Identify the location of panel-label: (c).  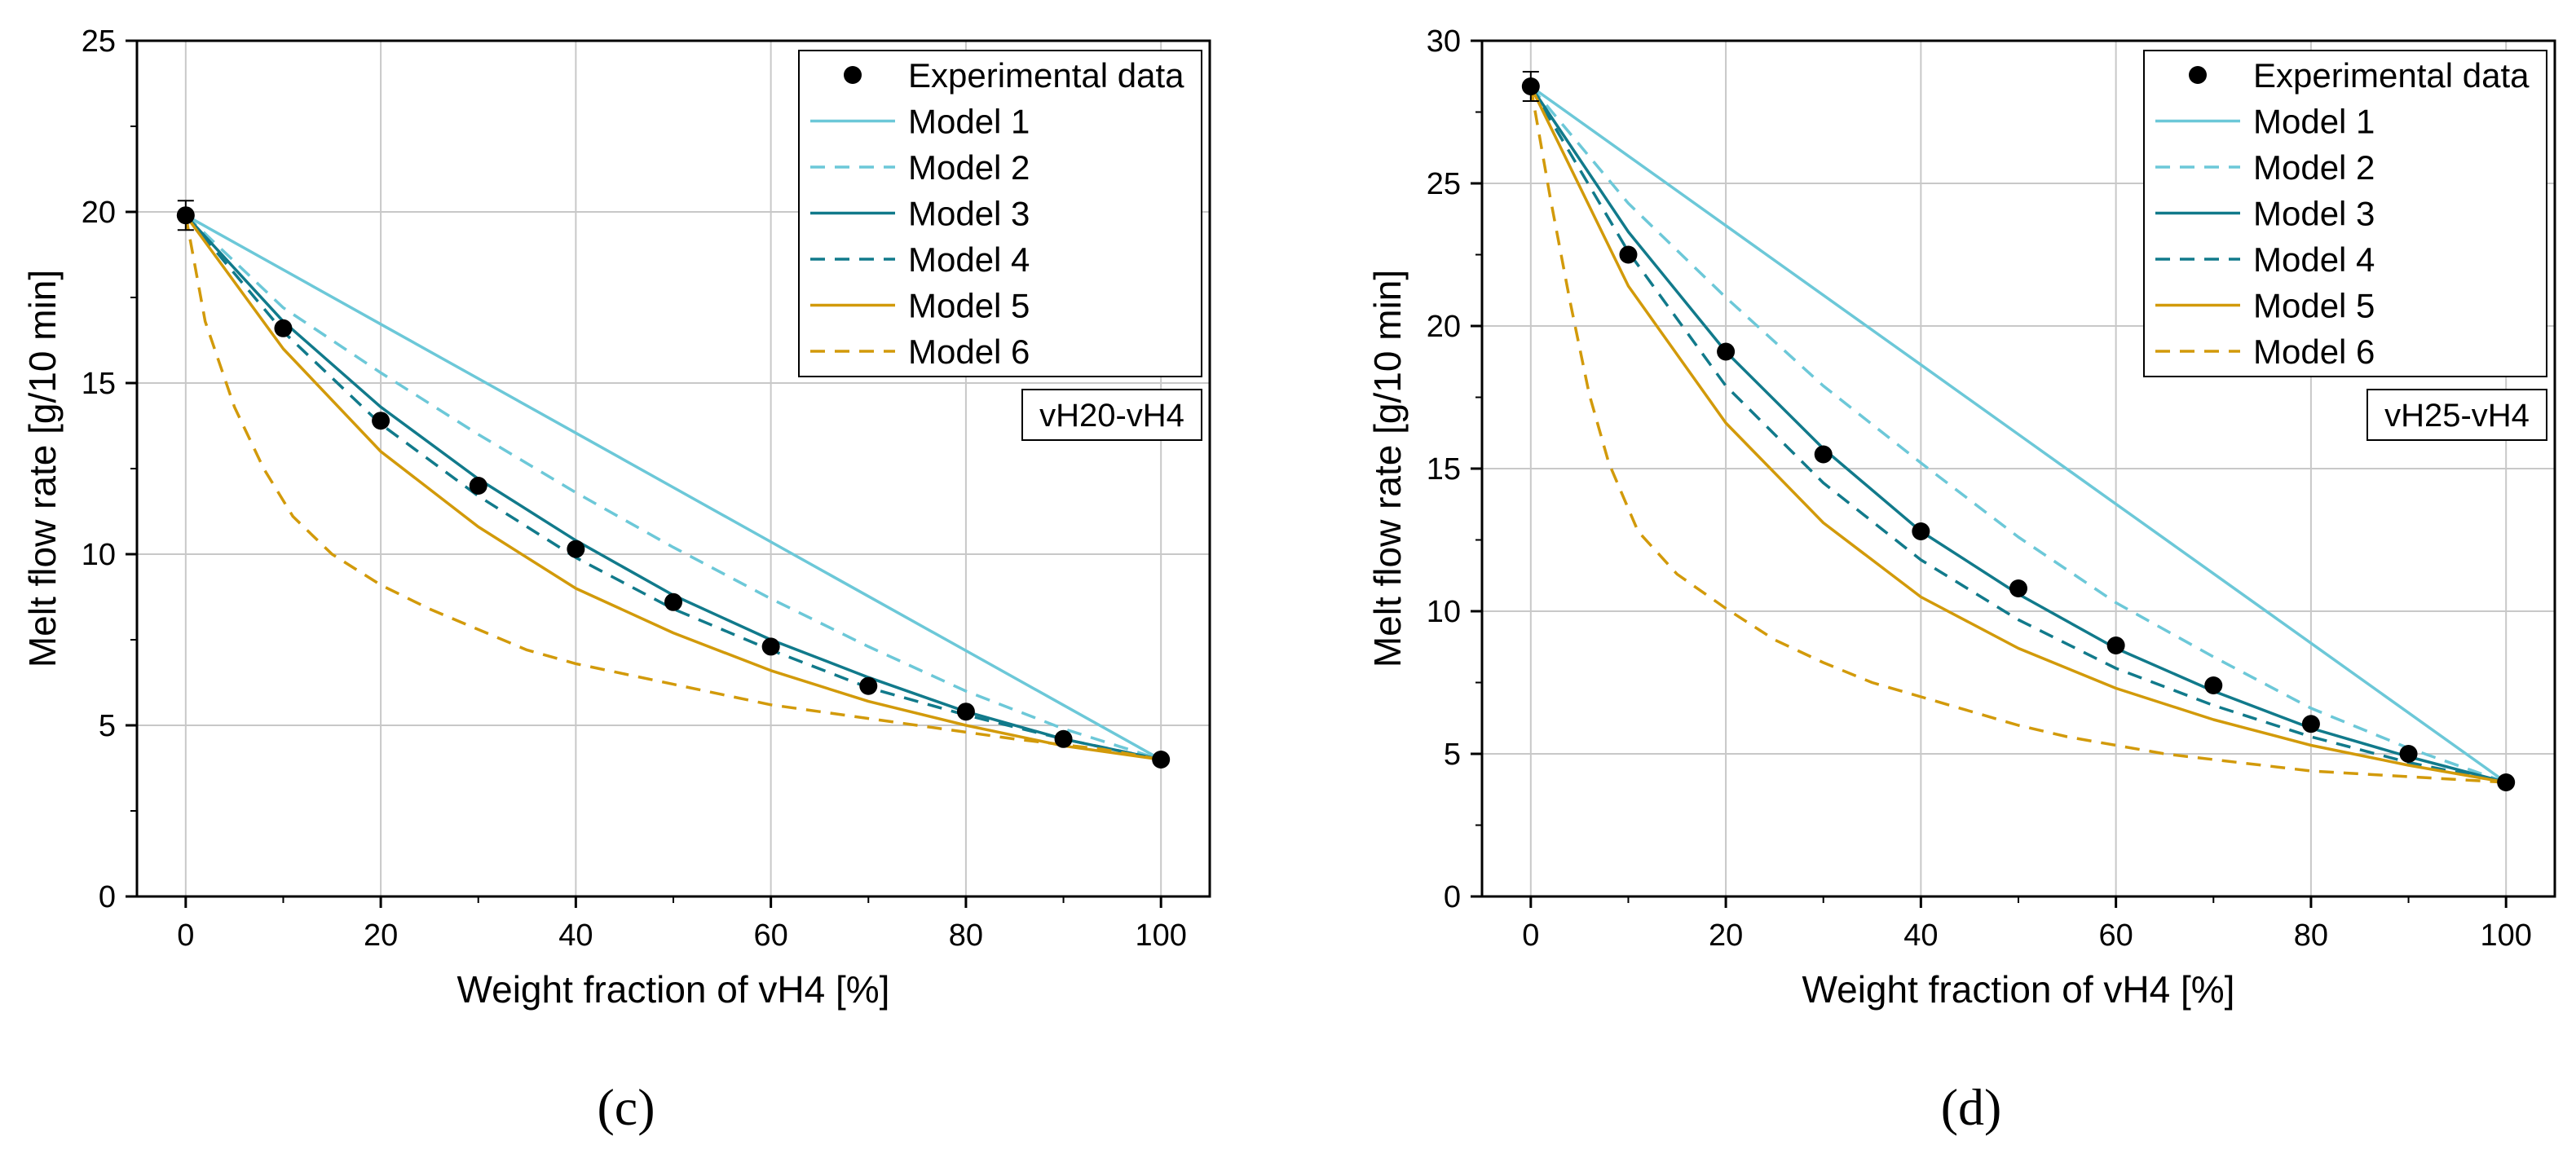
(626, 1107).